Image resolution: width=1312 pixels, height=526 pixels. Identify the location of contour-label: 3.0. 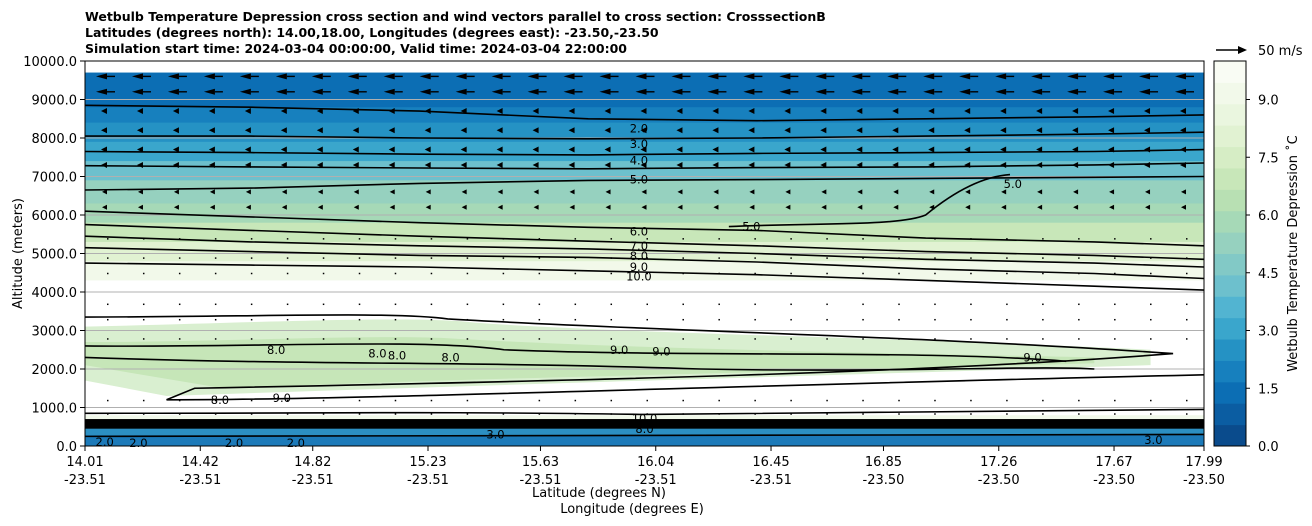
(495, 434).